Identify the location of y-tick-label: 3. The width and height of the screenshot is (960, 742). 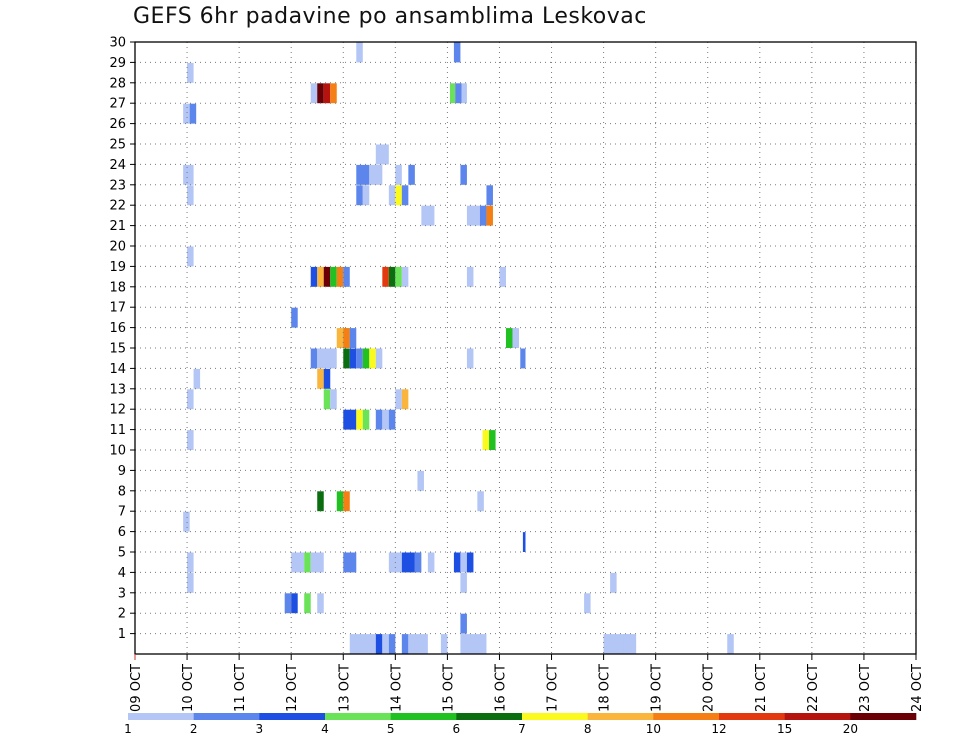
(122, 593).